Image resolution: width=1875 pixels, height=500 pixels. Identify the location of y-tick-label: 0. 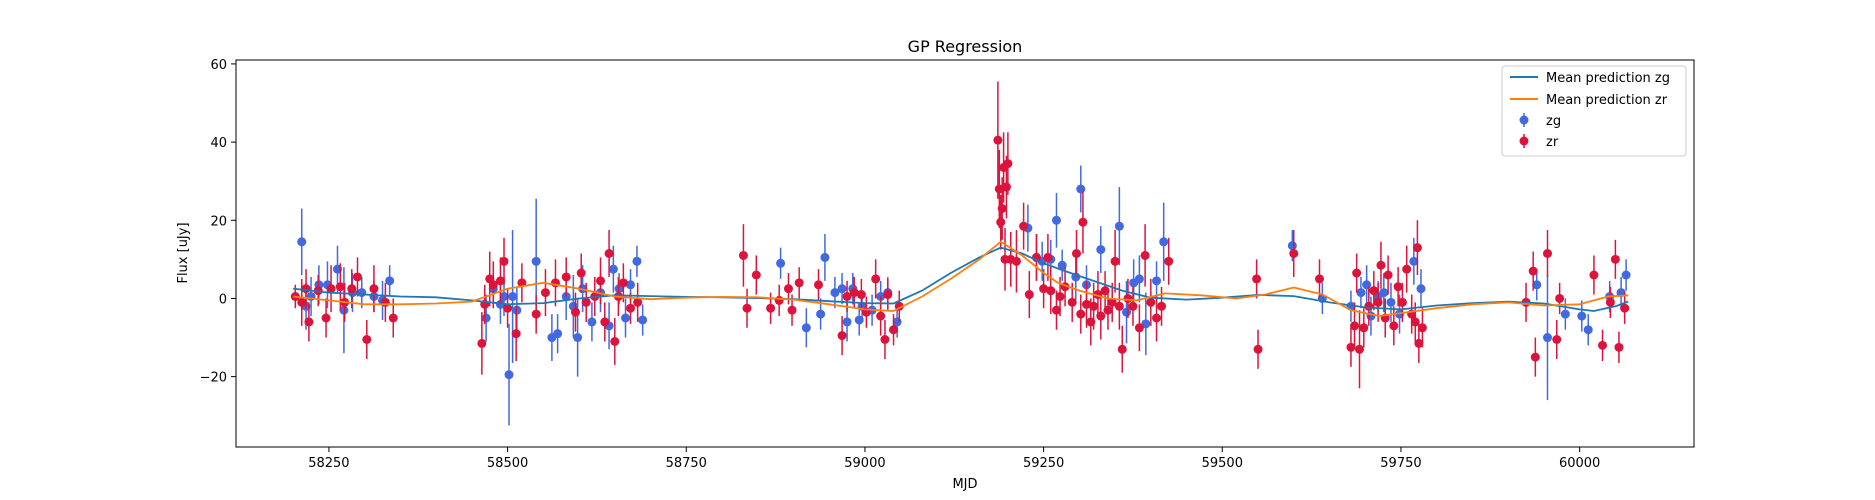
(223, 299).